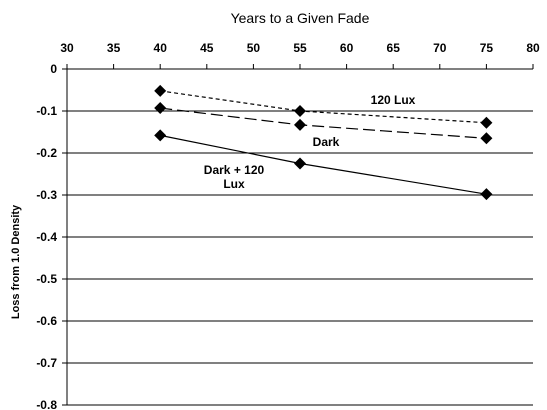 This screenshot has height=410, width=547. What do you see at coordinates (46, 404) in the screenshot?
I see `y-tick-label: -0.8` at bounding box center [46, 404].